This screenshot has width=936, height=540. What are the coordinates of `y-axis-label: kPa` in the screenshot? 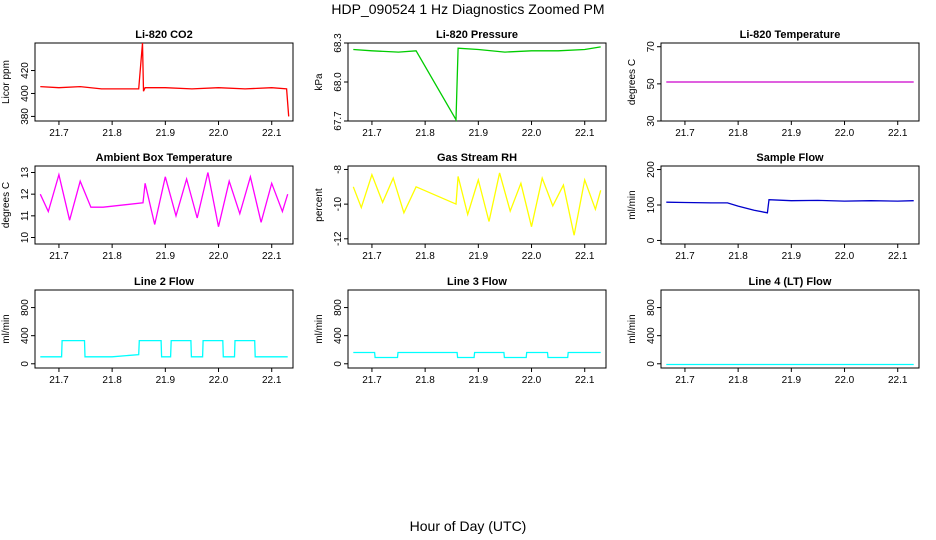 It's located at (319, 82).